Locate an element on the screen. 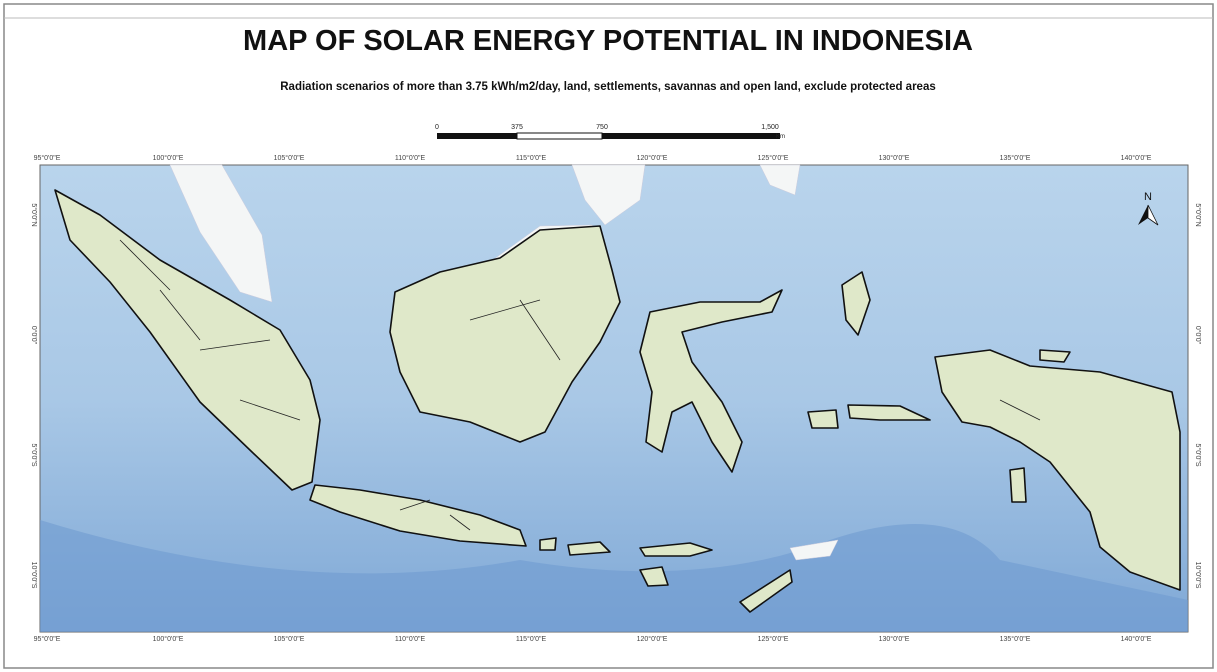  scale-label: 1,500 is located at coordinates (770, 127).